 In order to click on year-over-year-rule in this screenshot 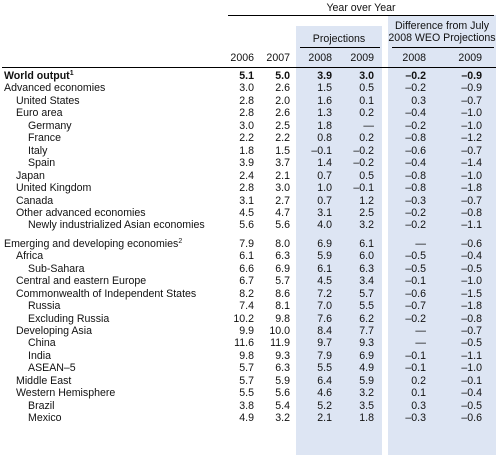, I will do `click(361, 15)`.